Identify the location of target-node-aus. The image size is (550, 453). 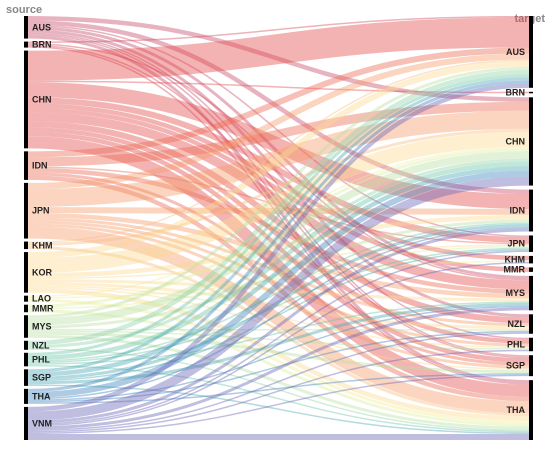
(531, 52).